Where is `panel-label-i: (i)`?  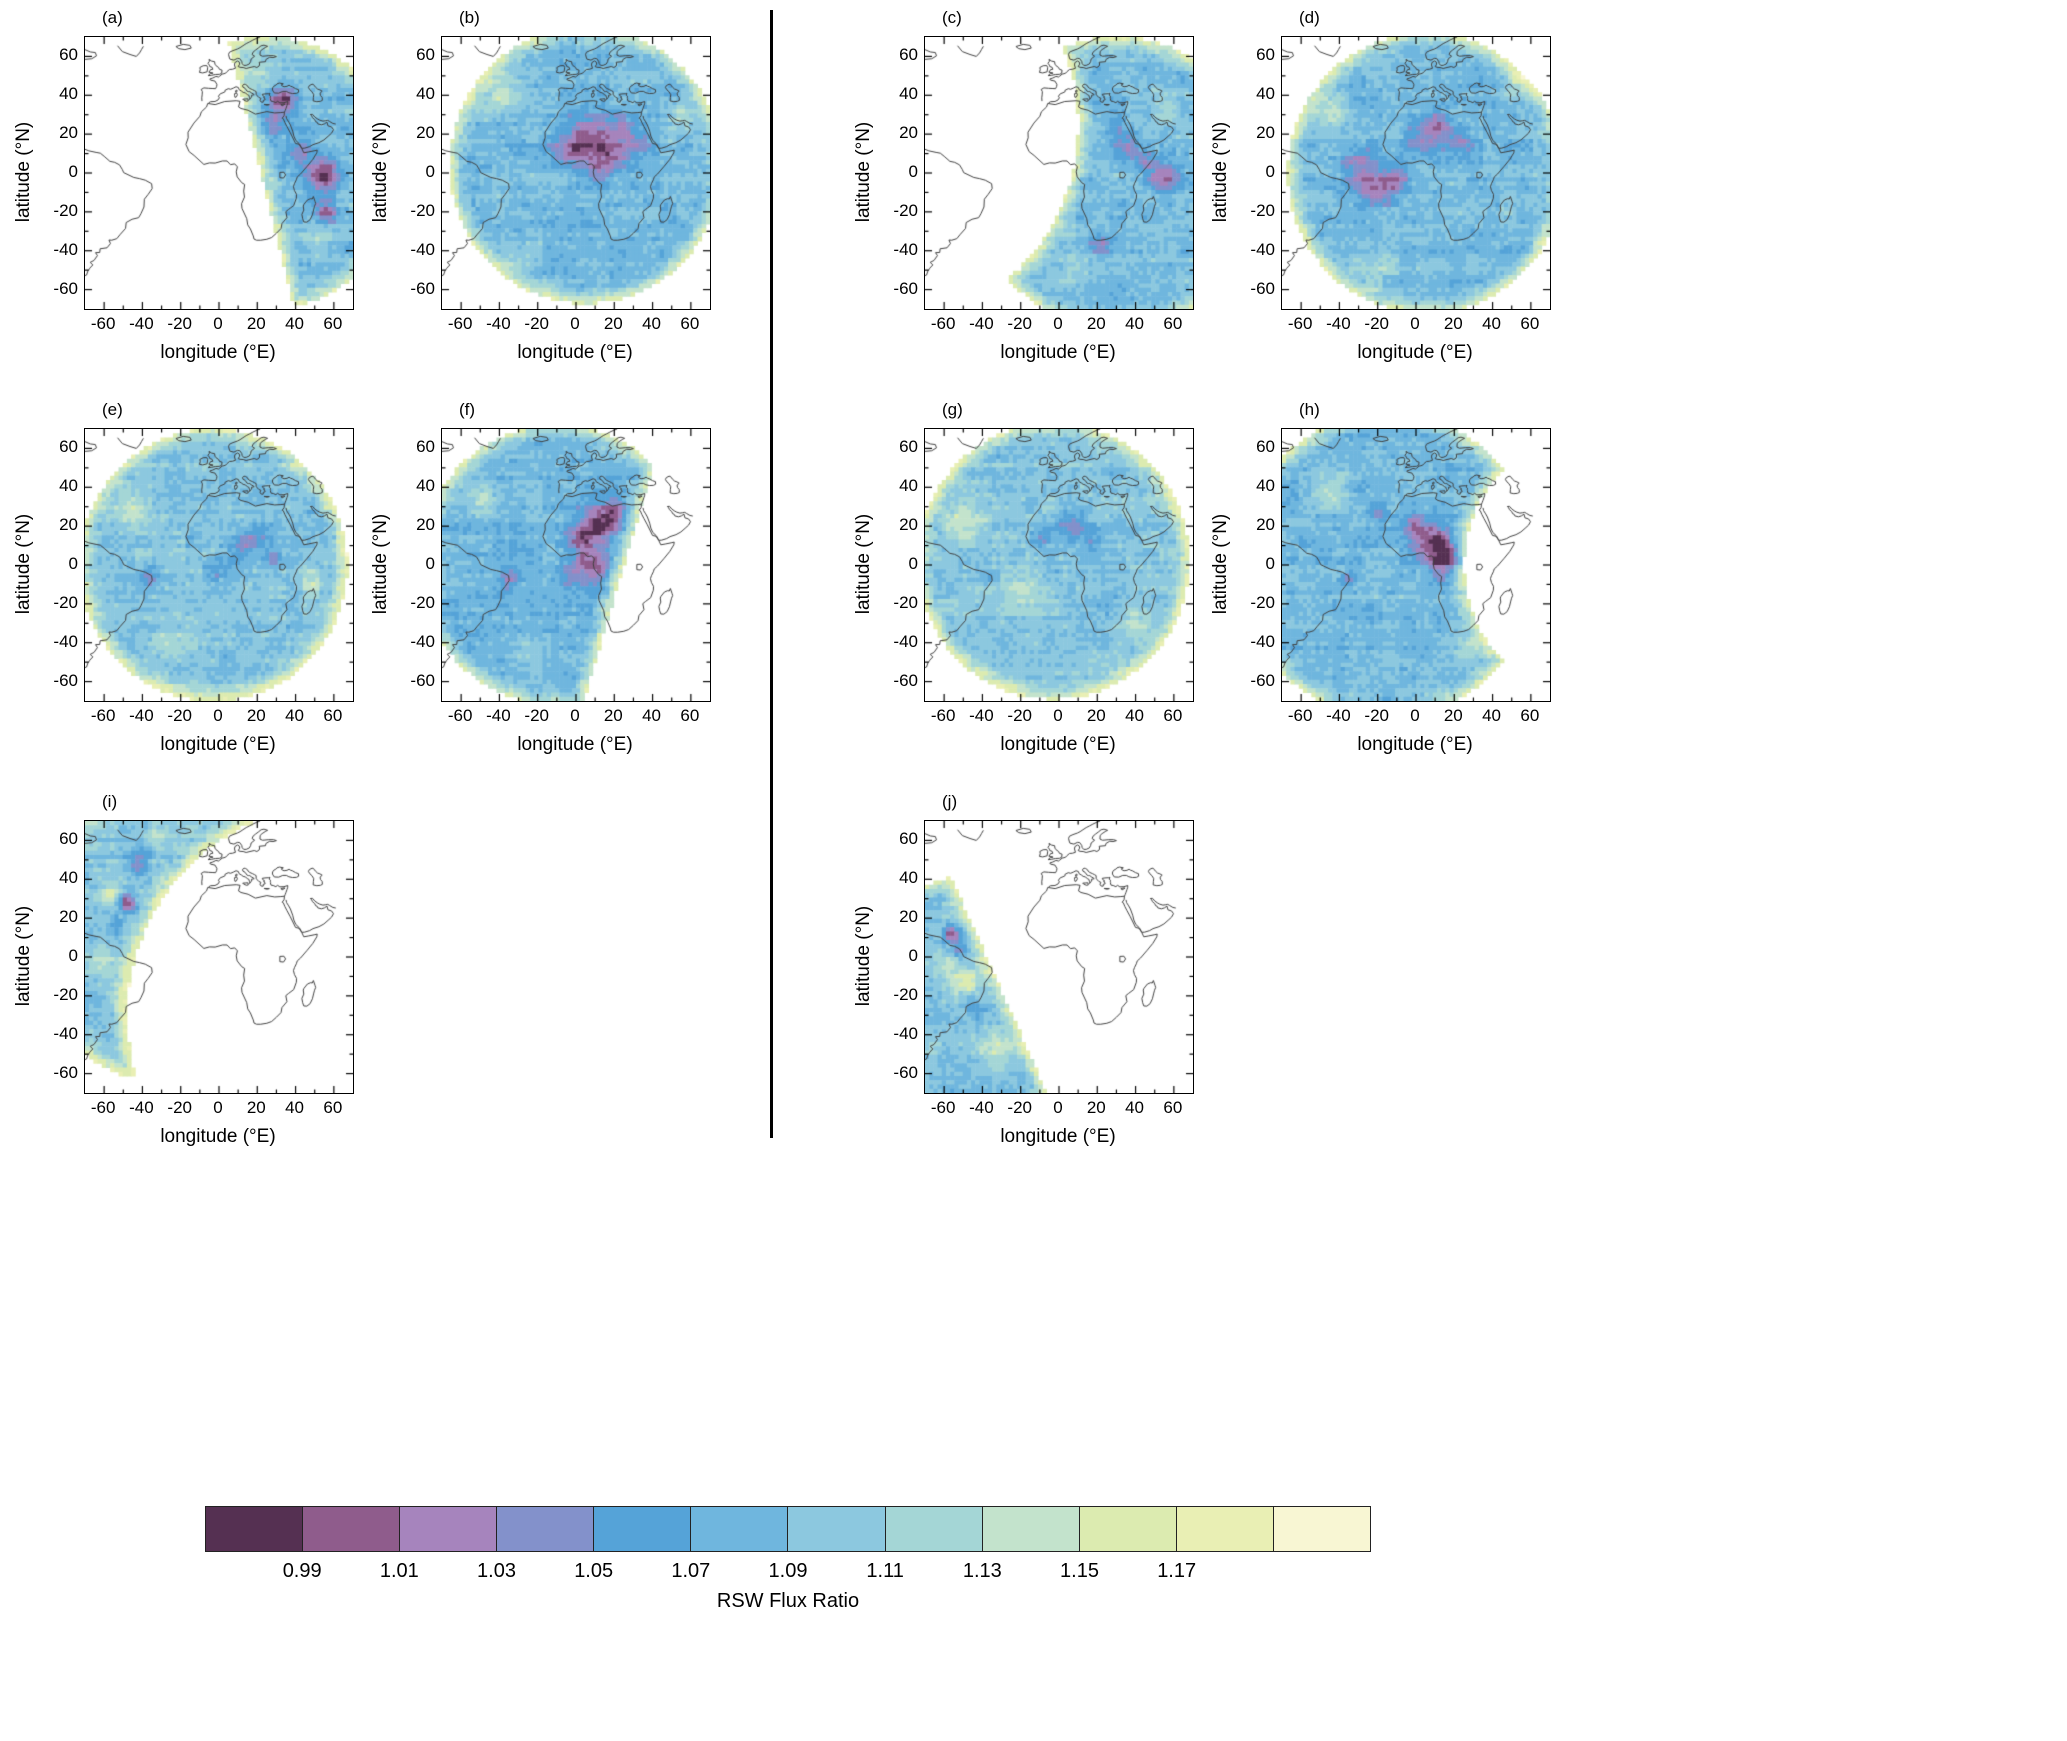
panel-label-i: (i) is located at coordinates (110, 801).